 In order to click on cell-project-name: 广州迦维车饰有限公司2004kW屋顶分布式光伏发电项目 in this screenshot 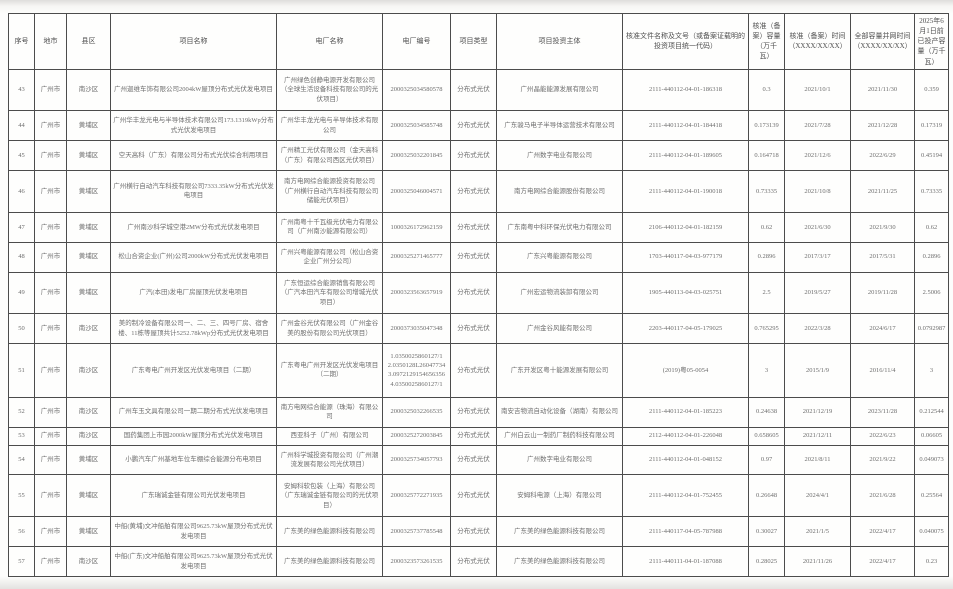, I will do `click(193, 90)`.